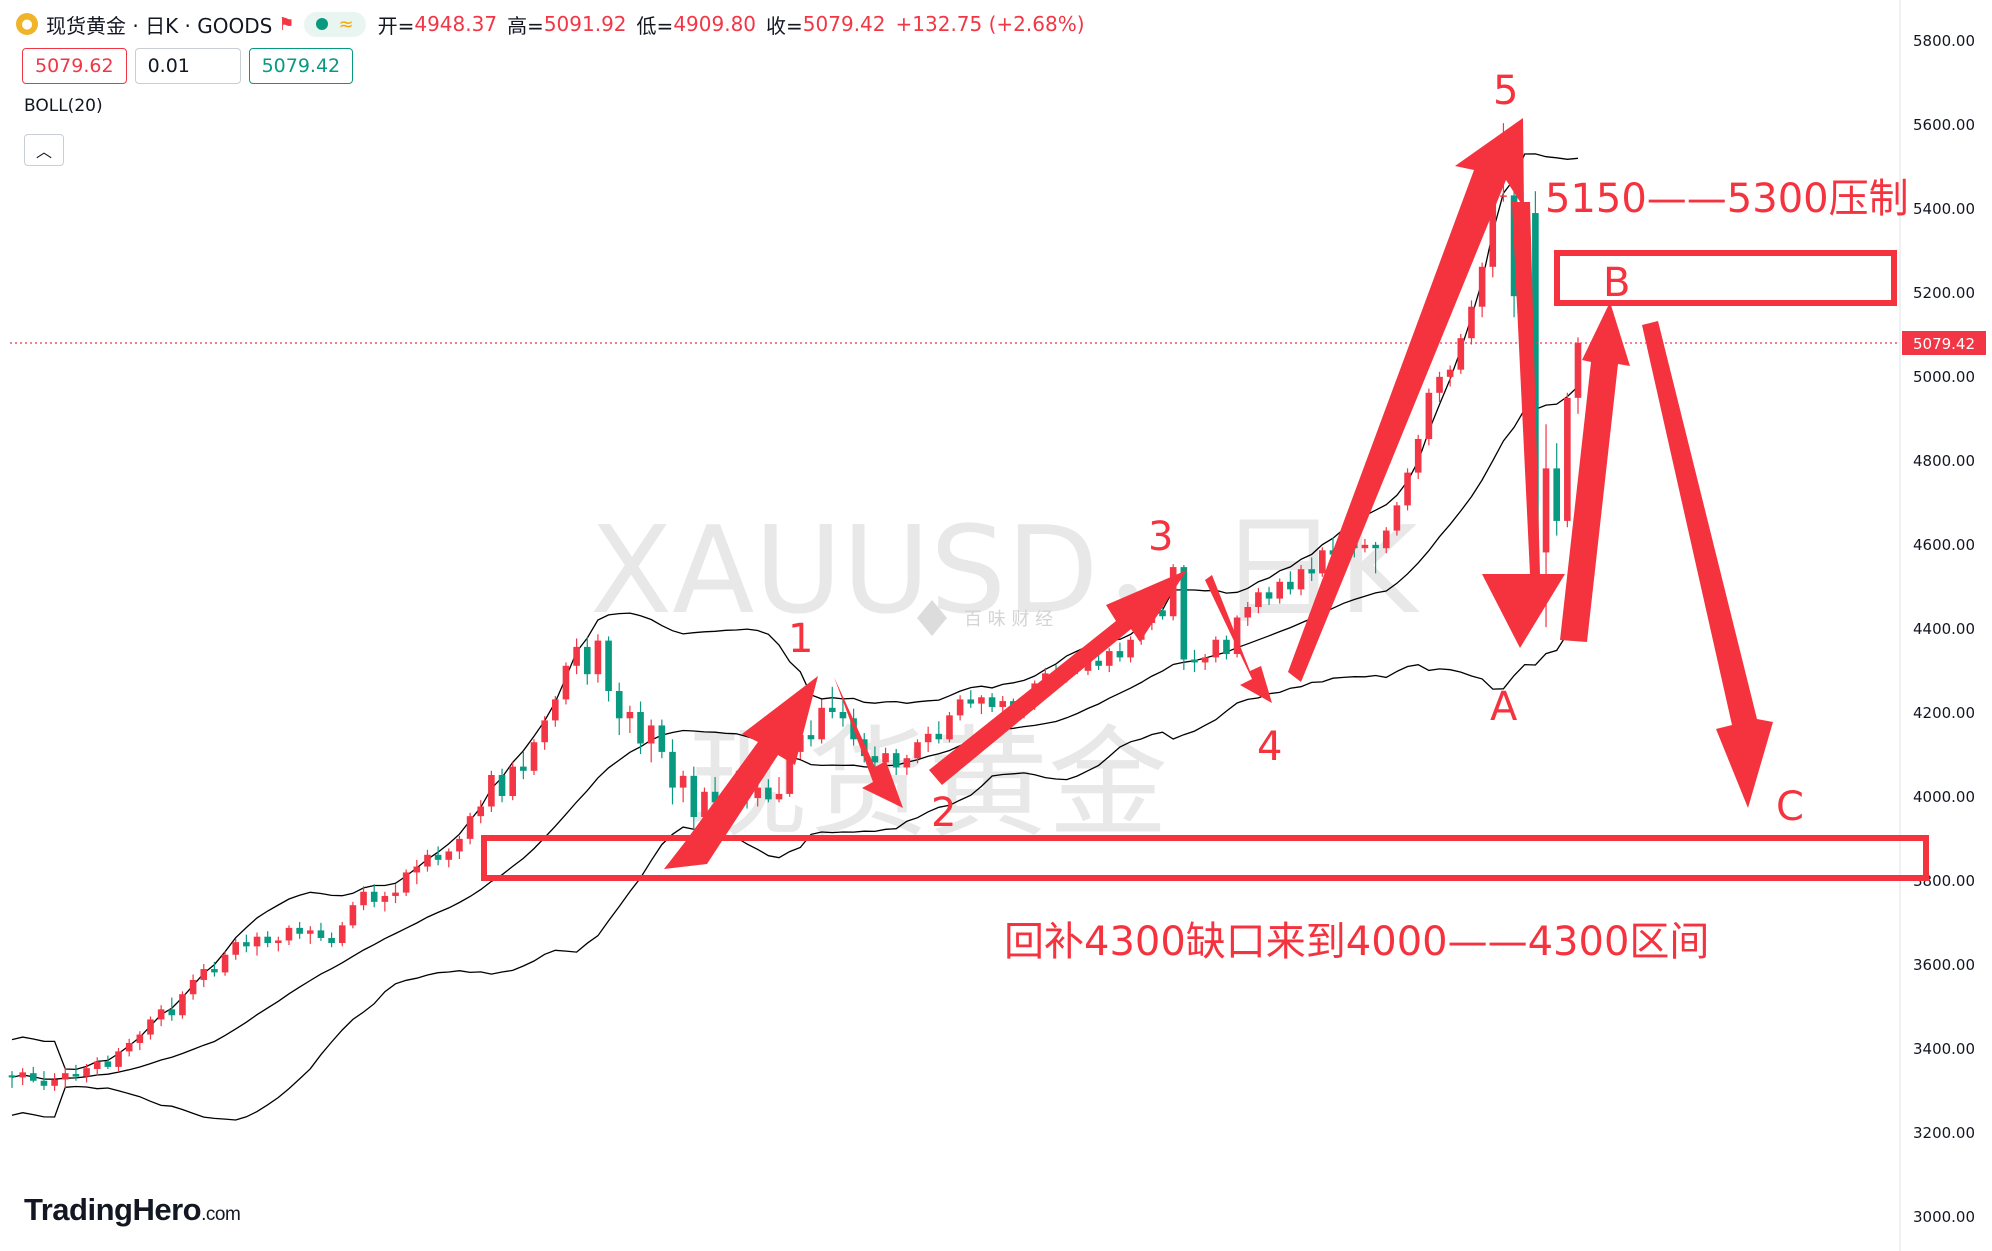 The image size is (1992, 1251). Describe the element at coordinates (1944, 41) in the screenshot. I see `price-tick-label: 5800.00` at that location.